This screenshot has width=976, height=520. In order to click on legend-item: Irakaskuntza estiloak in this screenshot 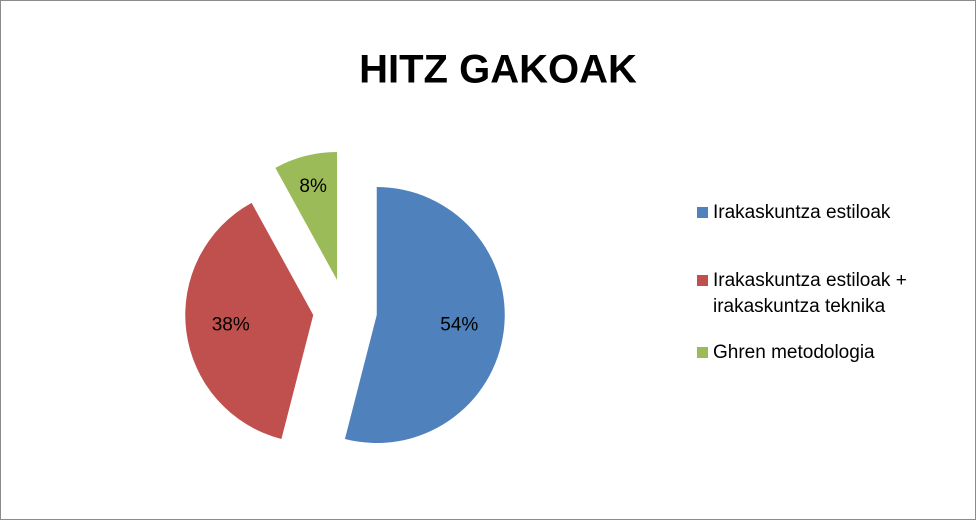, I will do `click(817, 213)`.